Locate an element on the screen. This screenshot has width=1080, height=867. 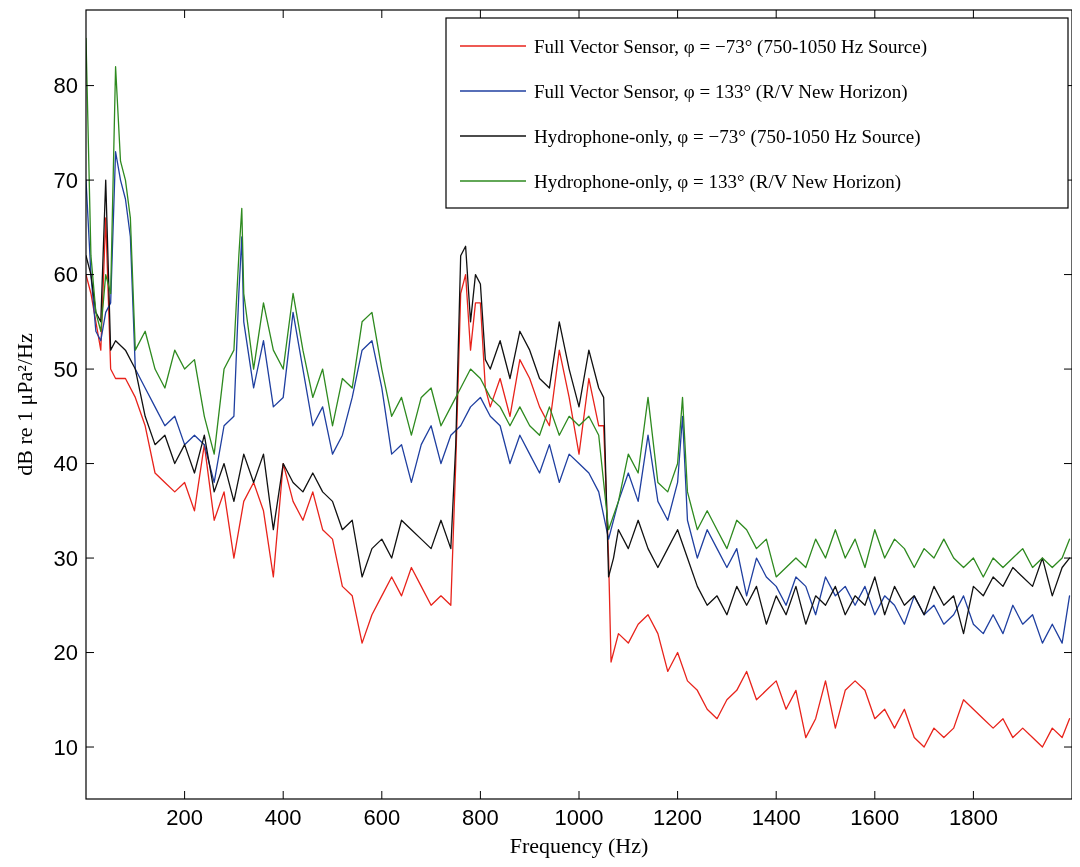
y-tick-label: 80 is located at coordinates (65, 86).